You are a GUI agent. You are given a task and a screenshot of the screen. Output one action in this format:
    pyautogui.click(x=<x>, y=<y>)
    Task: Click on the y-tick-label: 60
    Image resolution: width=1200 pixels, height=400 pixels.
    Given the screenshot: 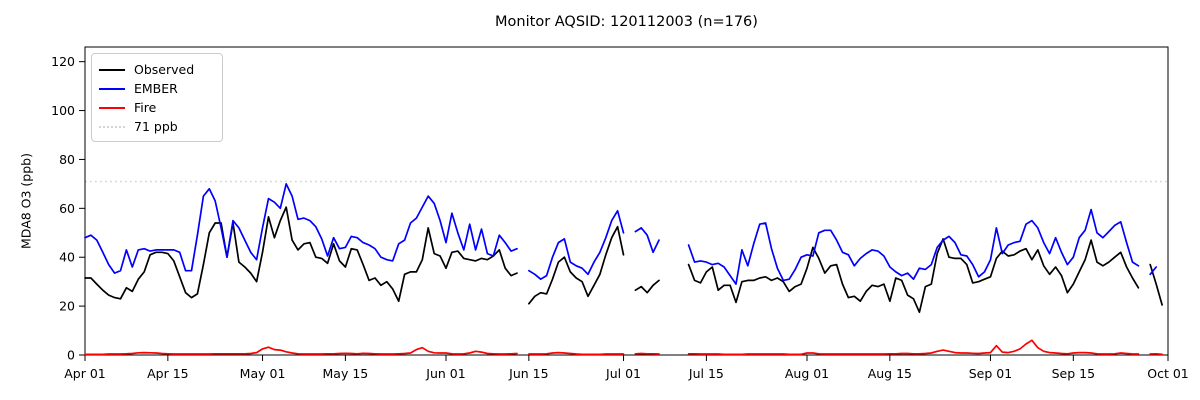 What is the action you would take?
    pyautogui.click(x=67, y=208)
    